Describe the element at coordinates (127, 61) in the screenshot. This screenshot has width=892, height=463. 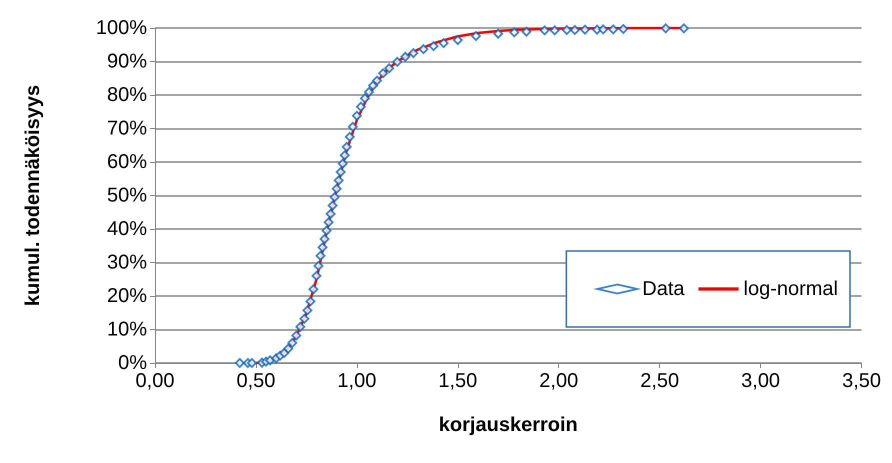
I see `y-tick-label: 90%` at that location.